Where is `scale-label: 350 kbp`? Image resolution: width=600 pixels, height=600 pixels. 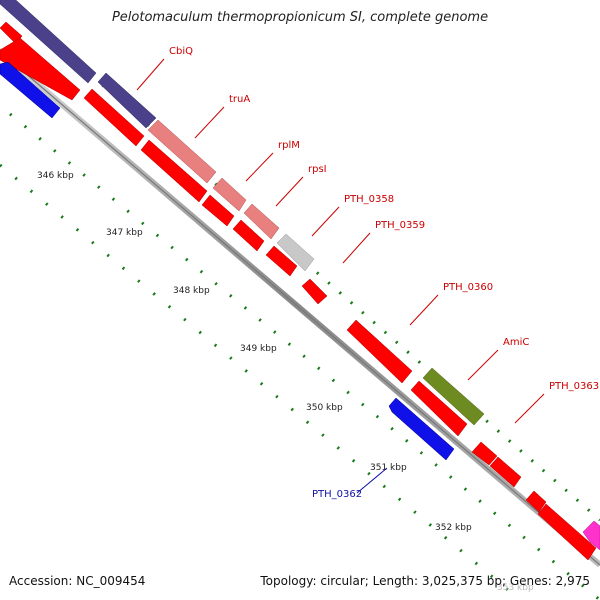
scale-label: 350 kbp is located at coordinates (324, 408).